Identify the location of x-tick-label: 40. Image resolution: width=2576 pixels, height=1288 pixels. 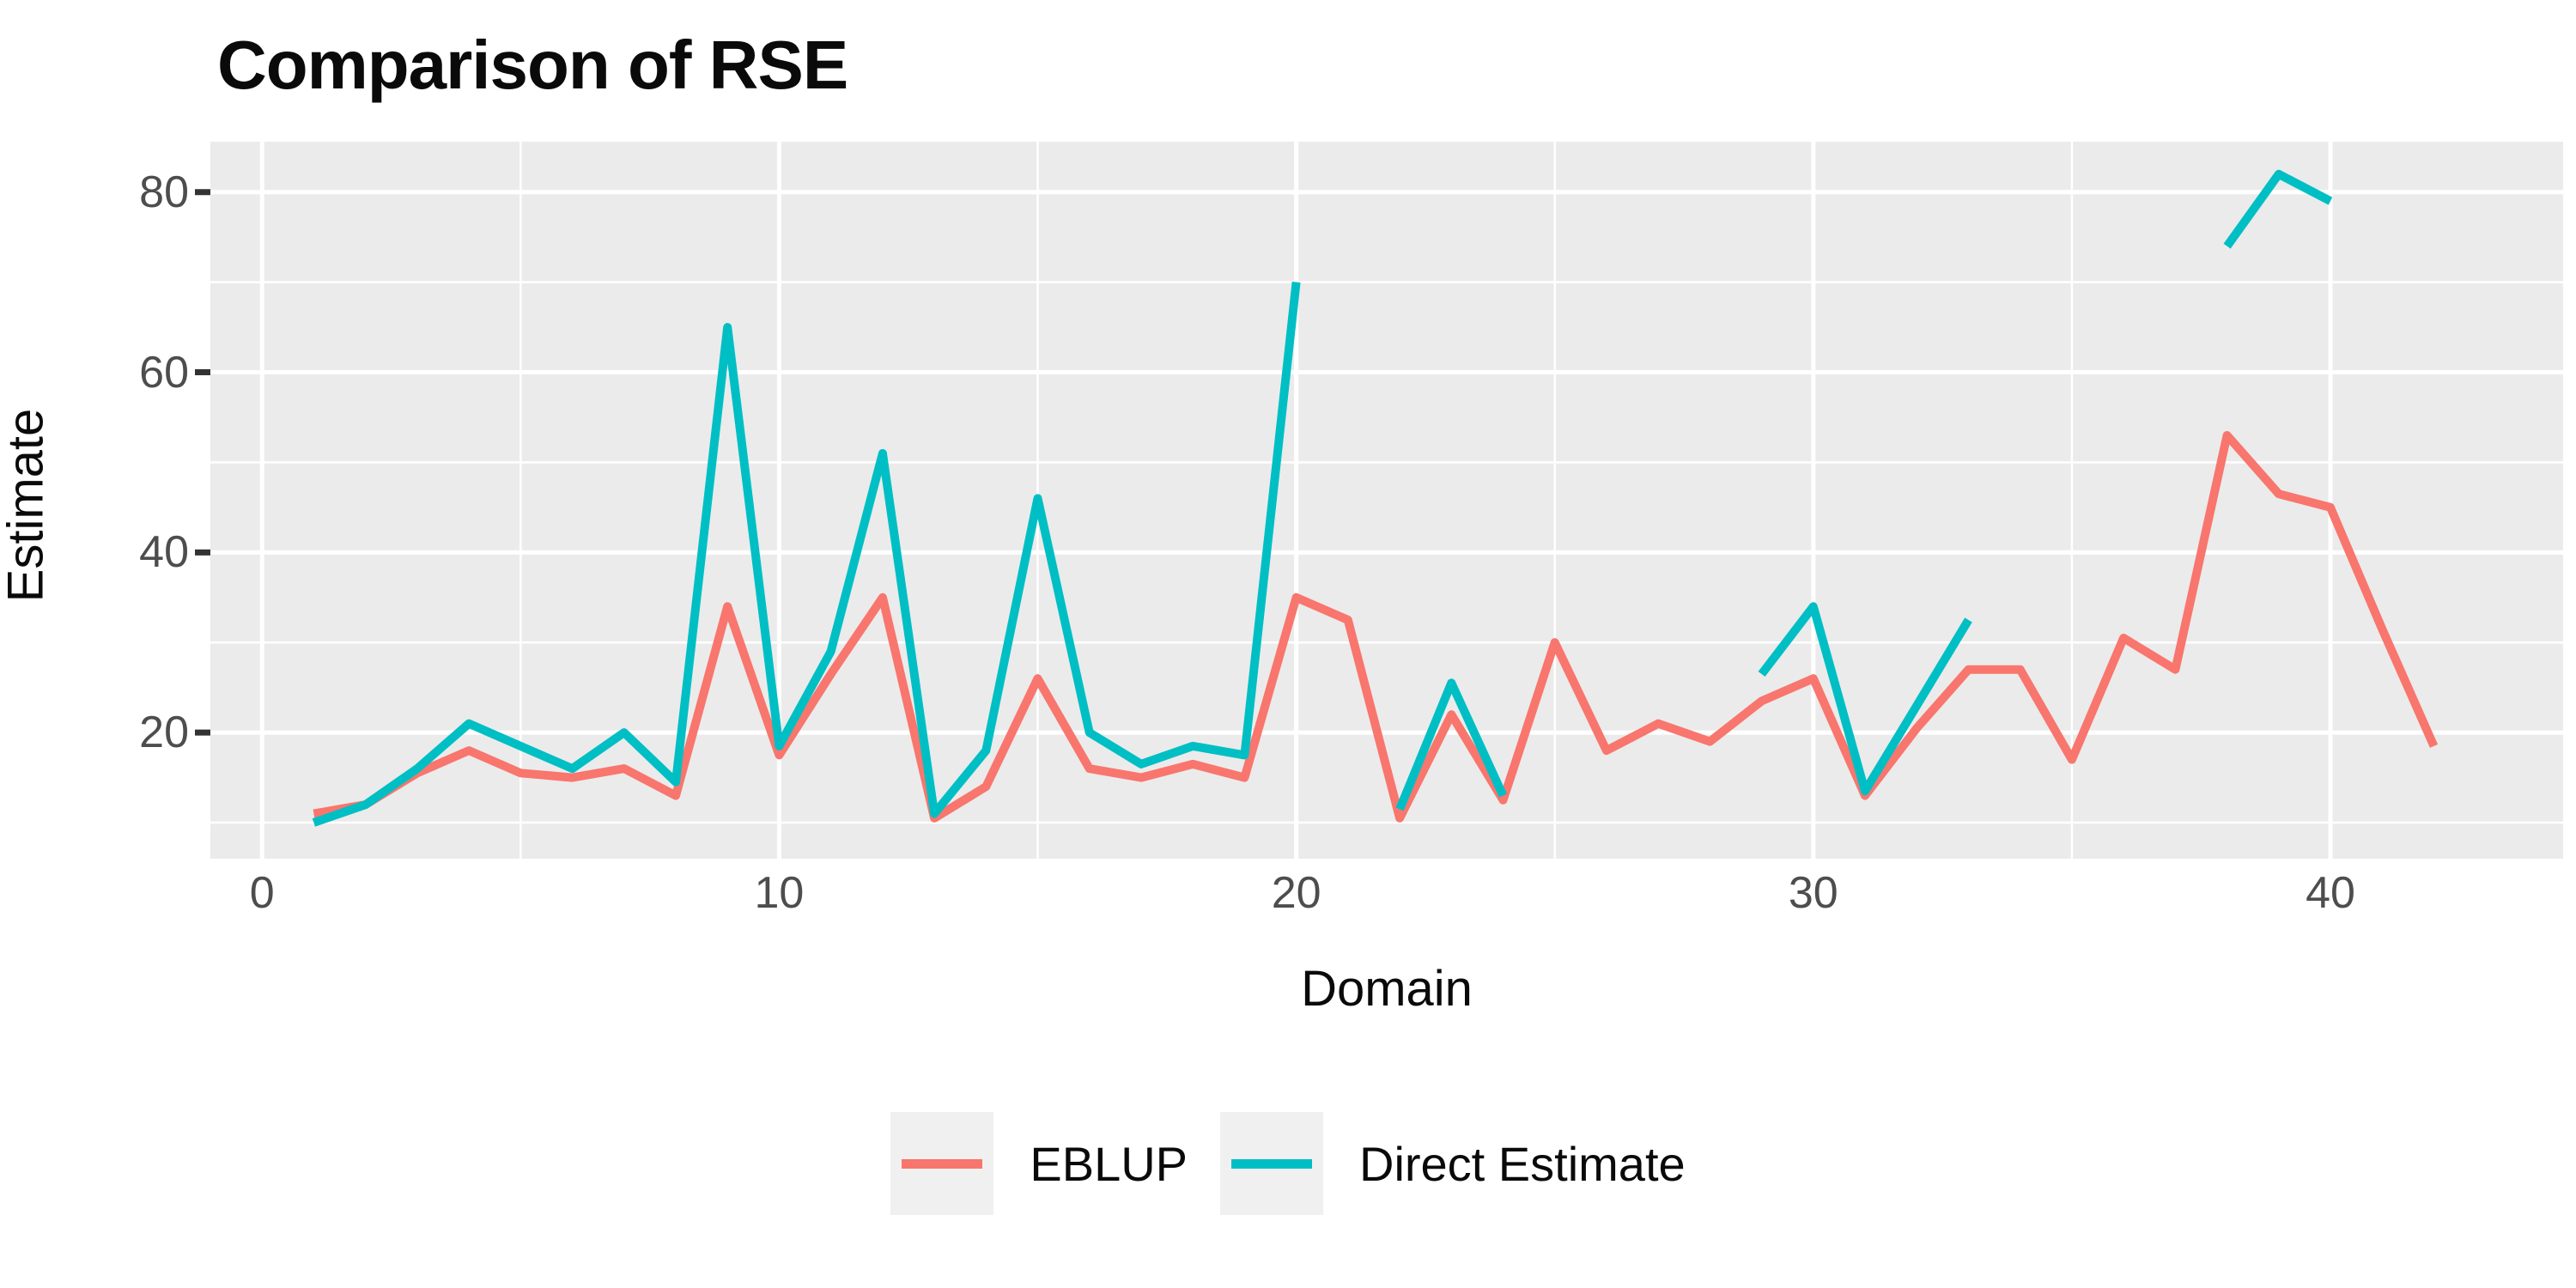
(2331, 893).